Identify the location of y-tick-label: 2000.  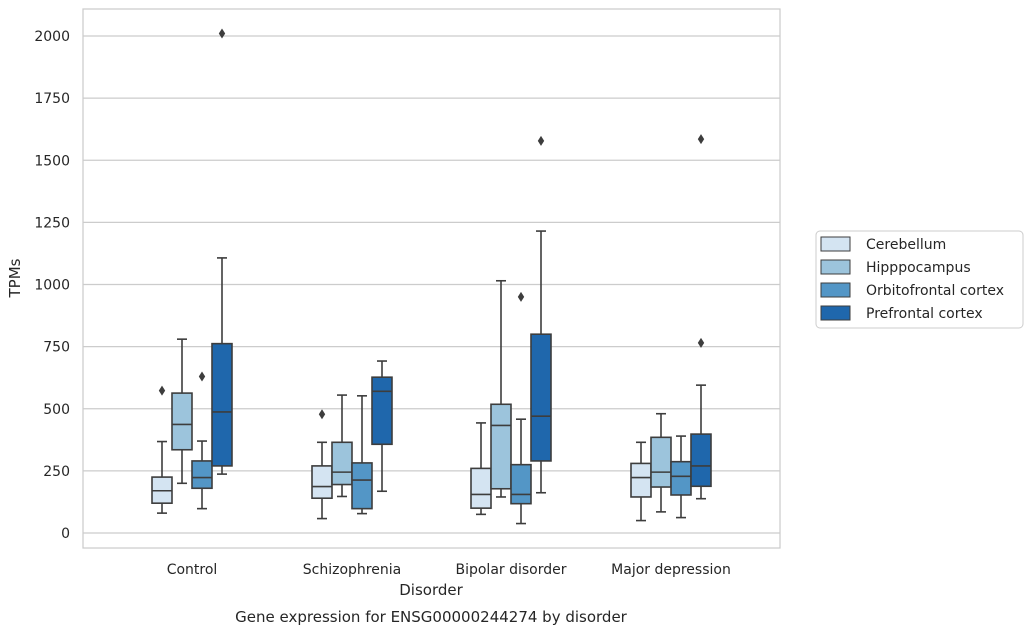
(52, 37).